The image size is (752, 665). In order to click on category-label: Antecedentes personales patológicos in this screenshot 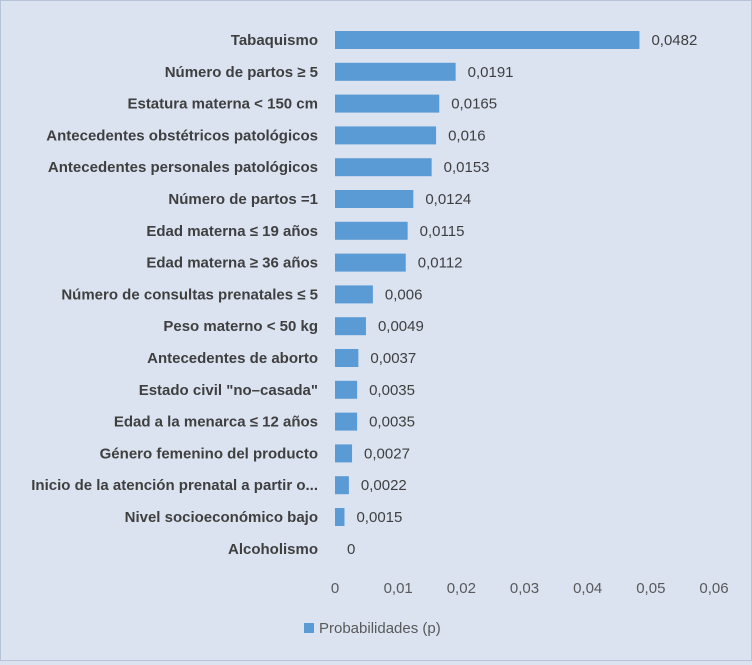, I will do `click(183, 167)`.